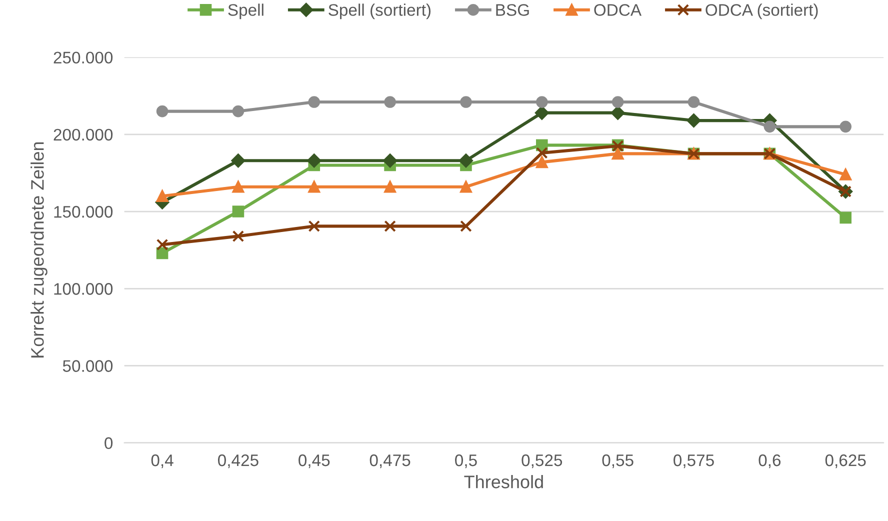 Image resolution: width=888 pixels, height=521 pixels. I want to click on legend-label: Spell (sortiert), so click(379, 12).